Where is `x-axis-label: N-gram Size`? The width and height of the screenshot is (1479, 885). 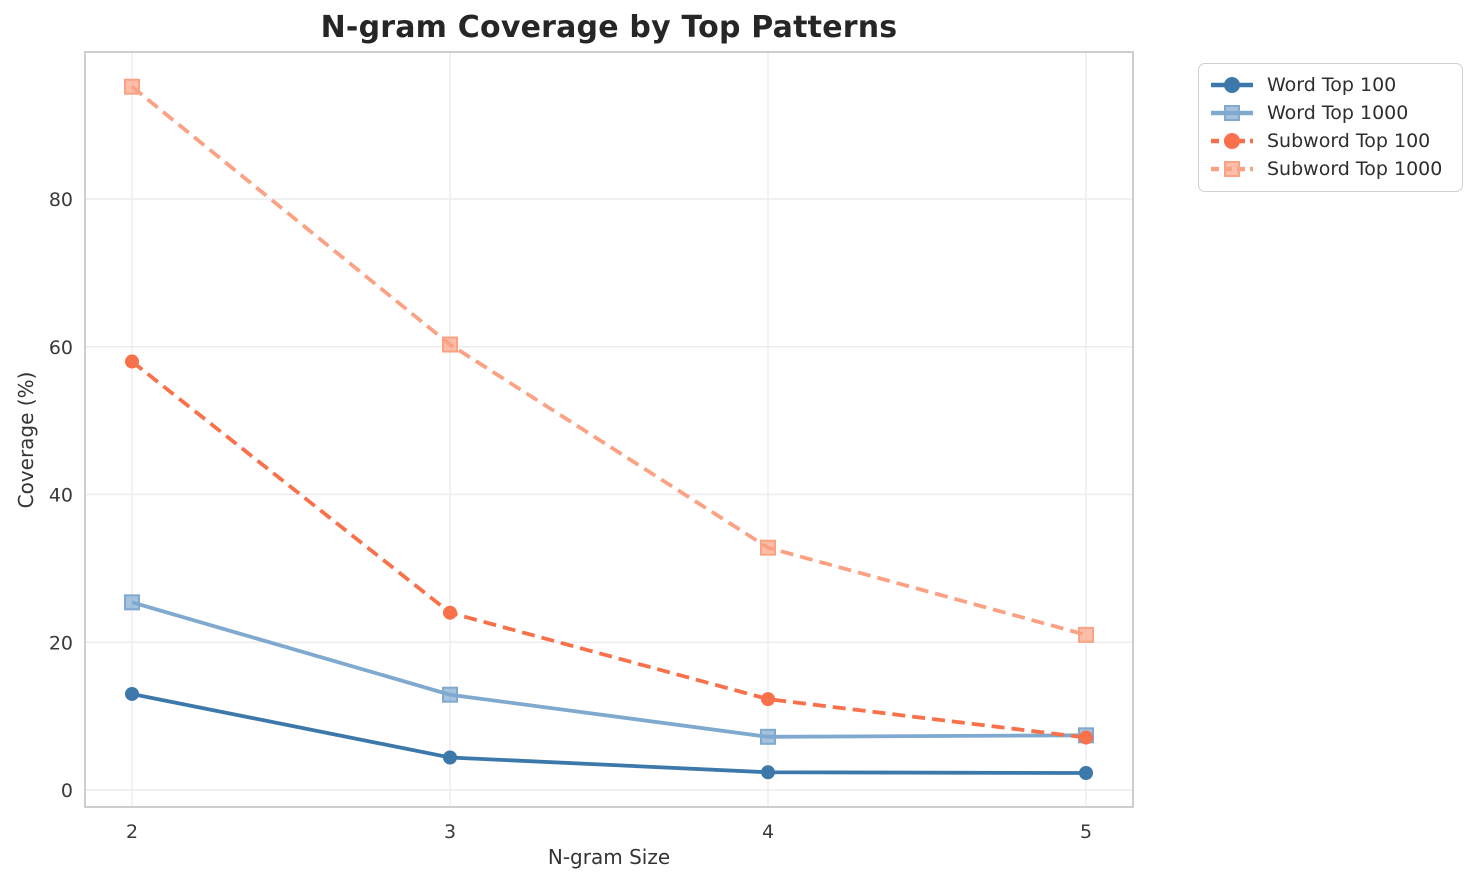
x-axis-label: N-gram Size is located at coordinates (609, 857).